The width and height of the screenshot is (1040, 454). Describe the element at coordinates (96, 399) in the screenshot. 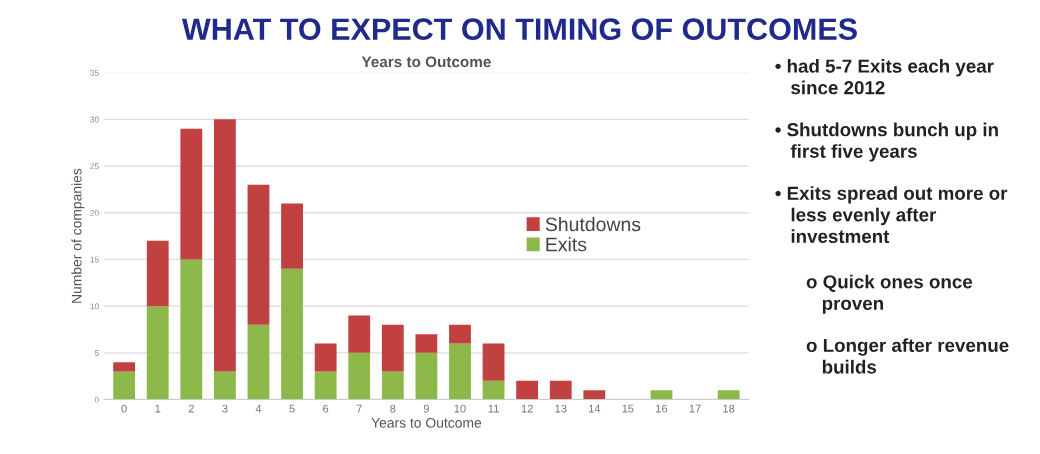

I see `y-tick-label: 0` at that location.